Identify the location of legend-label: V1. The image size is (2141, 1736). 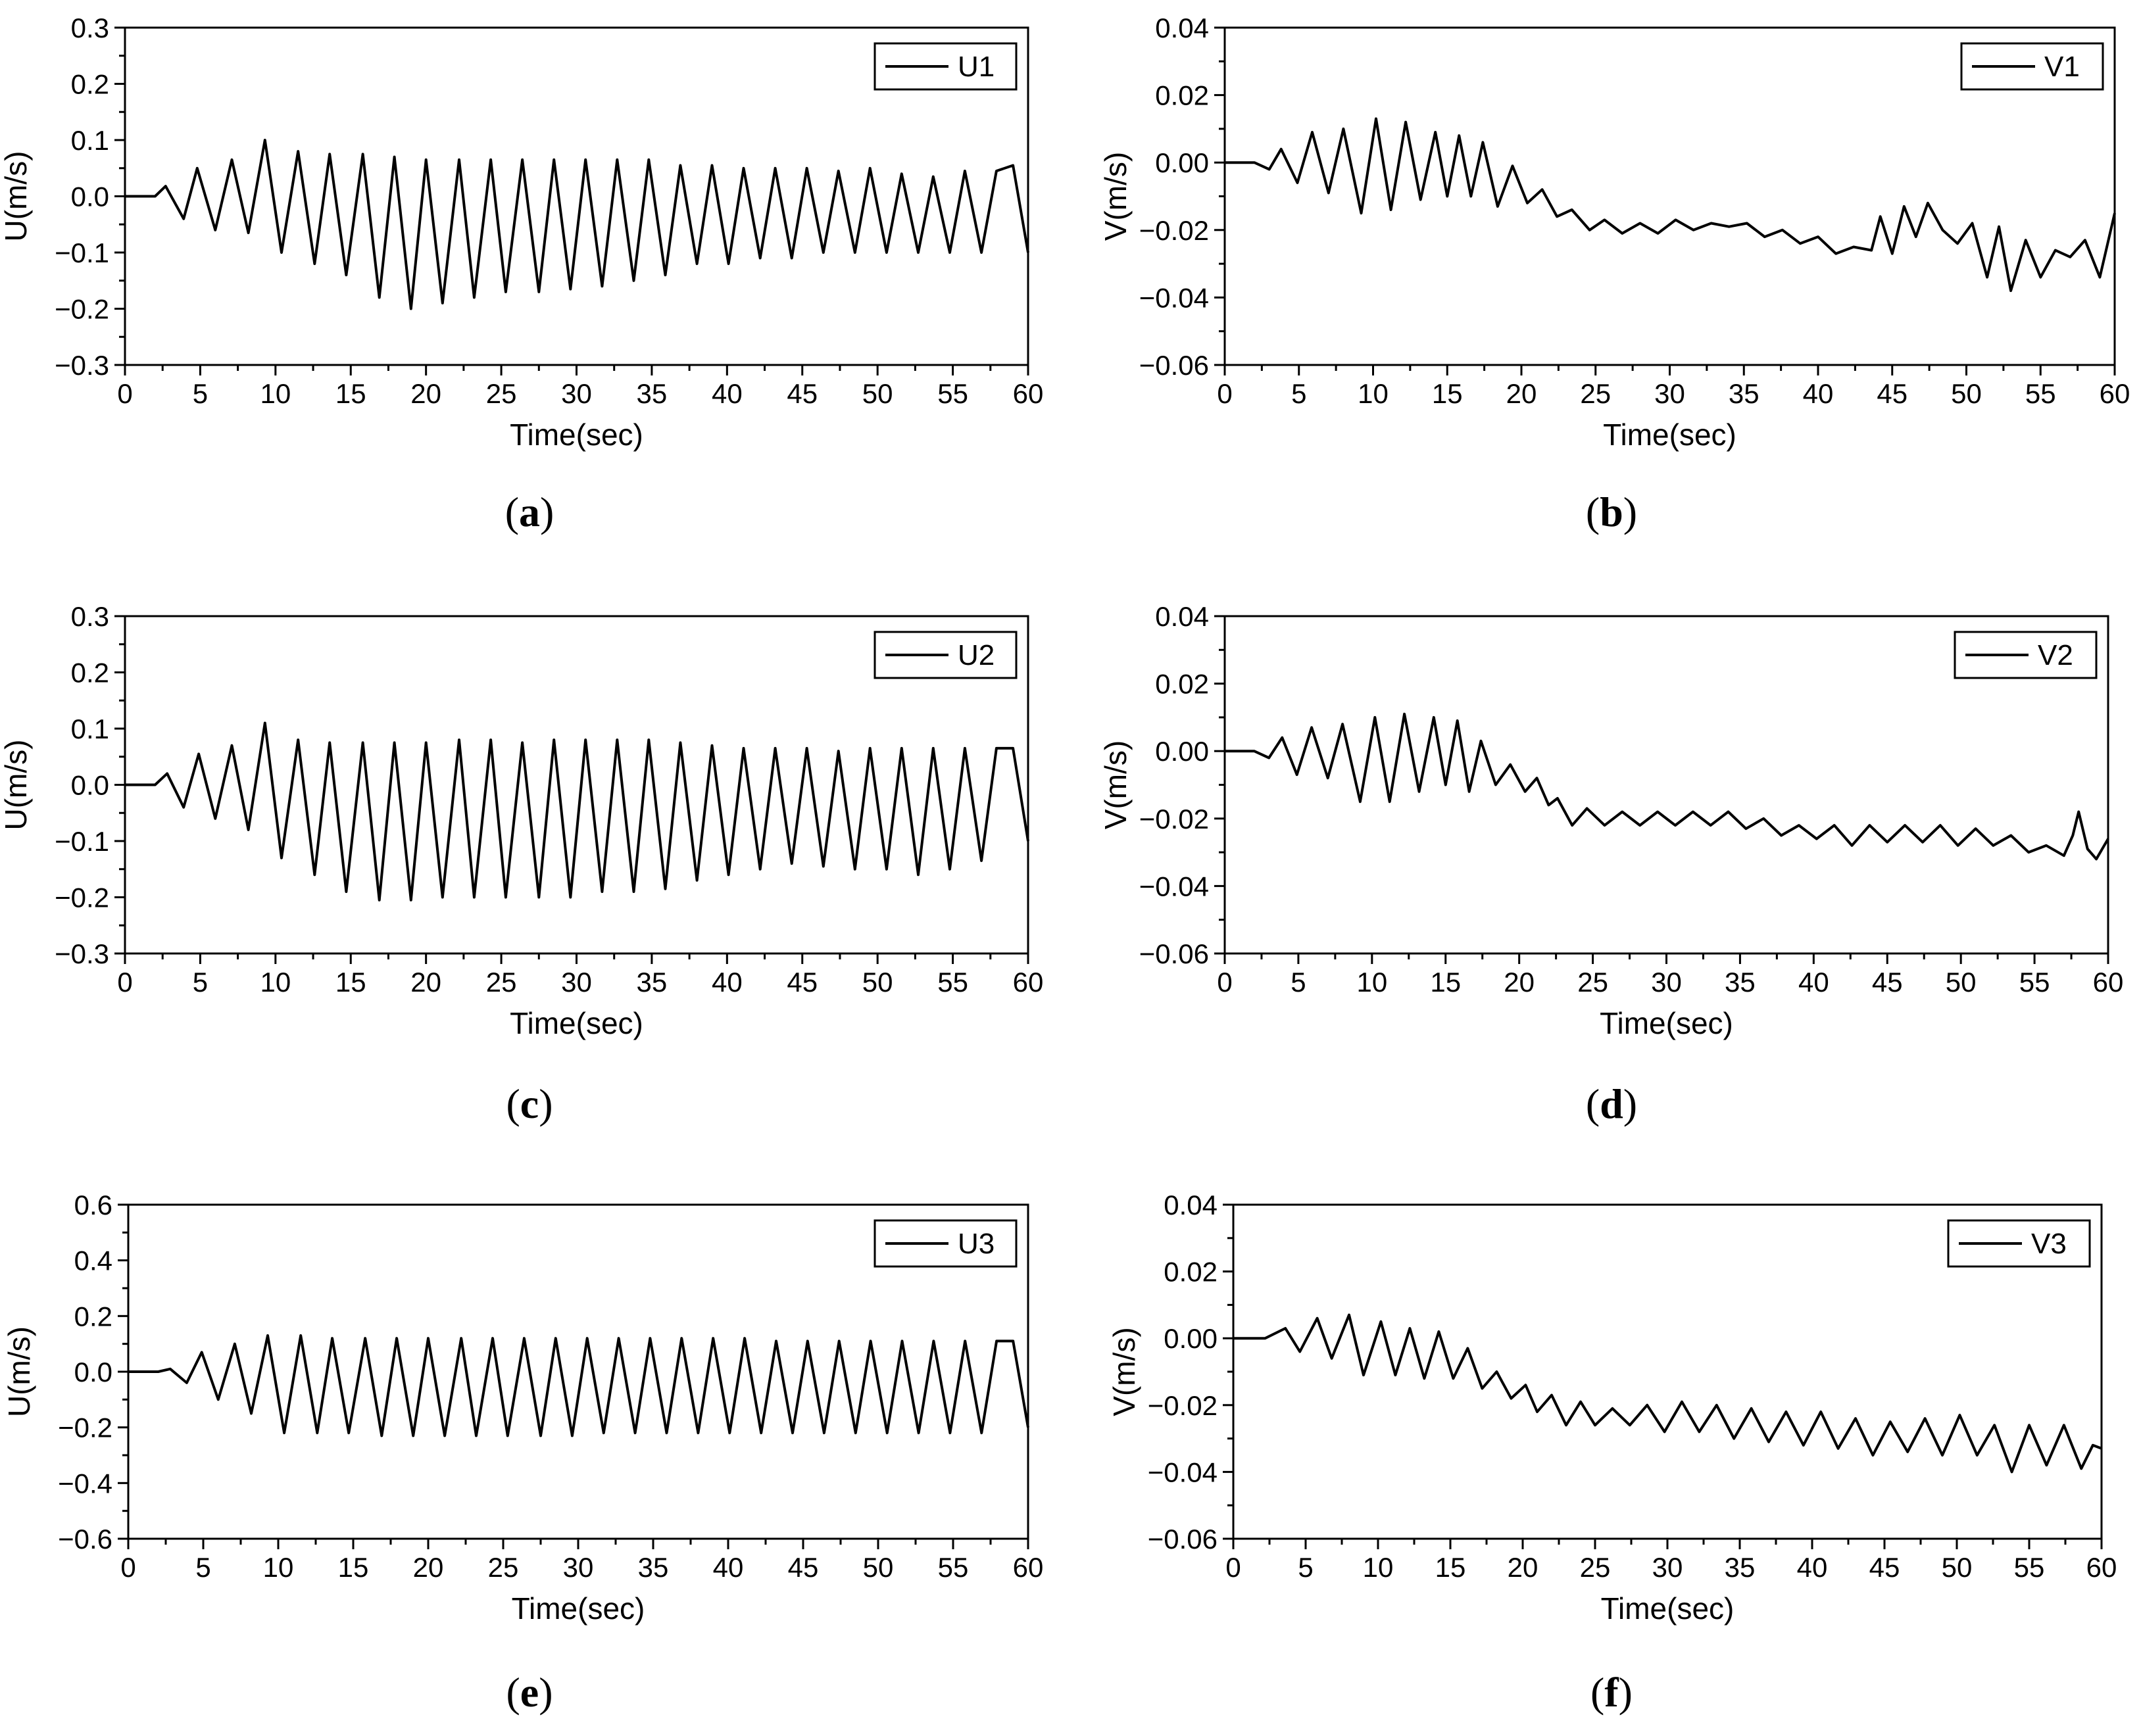
(2062, 67).